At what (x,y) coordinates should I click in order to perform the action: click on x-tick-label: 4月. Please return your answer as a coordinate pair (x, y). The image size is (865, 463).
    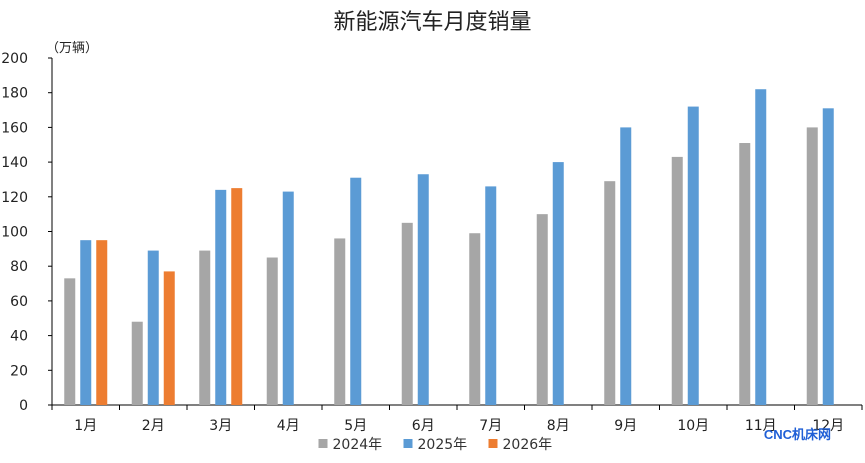
    Looking at the image, I should click on (288, 426).